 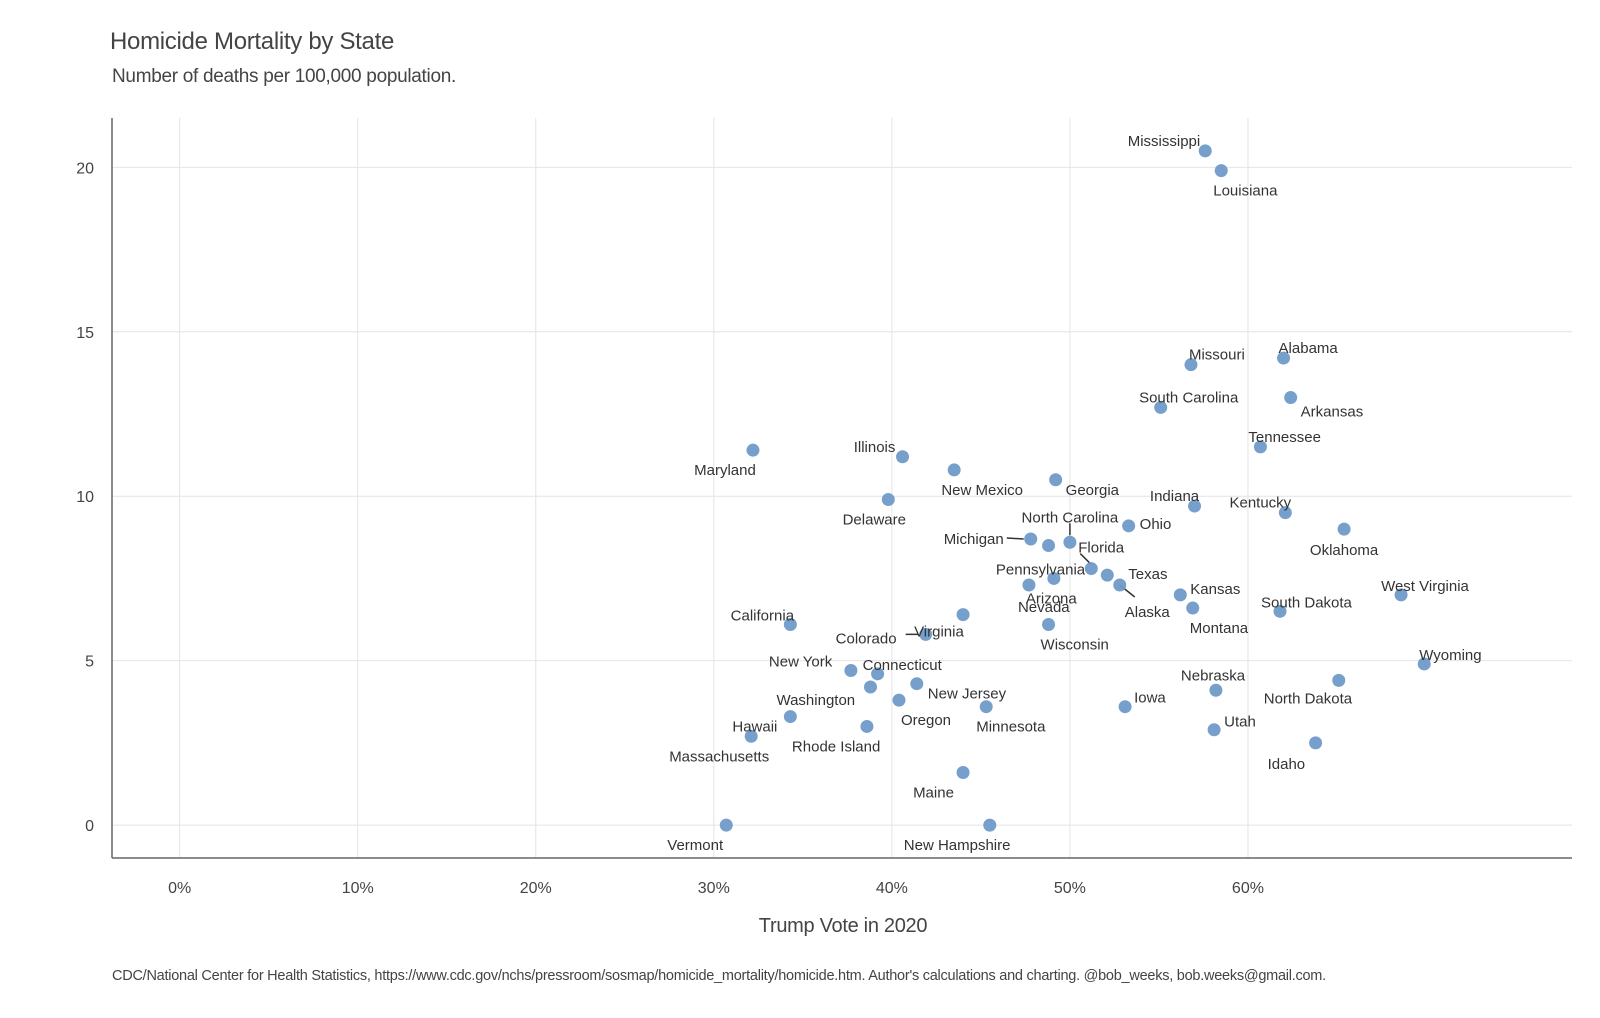 What do you see at coordinates (866, 638) in the screenshot?
I see `point-label: Colorado` at bounding box center [866, 638].